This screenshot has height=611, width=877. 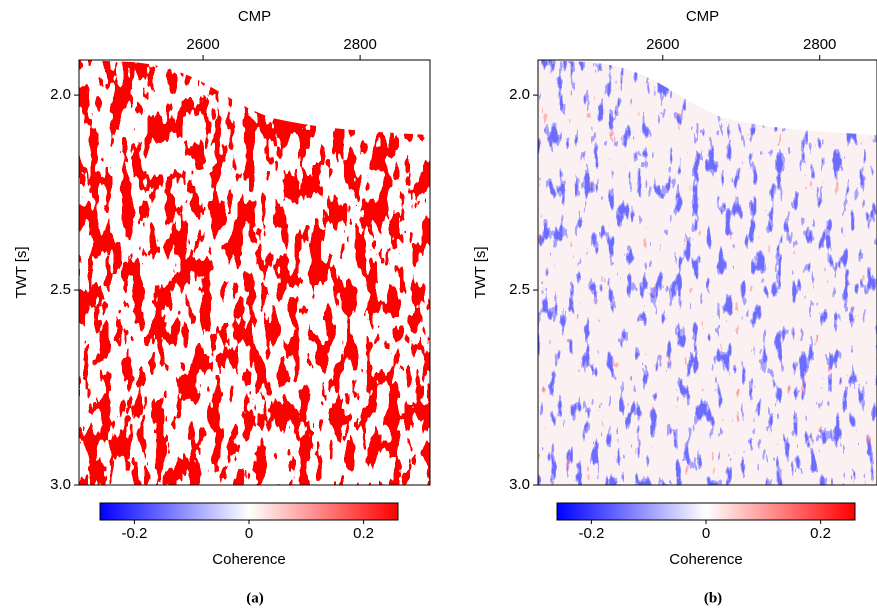 What do you see at coordinates (713, 598) in the screenshot?
I see `panel-caption: (b)` at bounding box center [713, 598].